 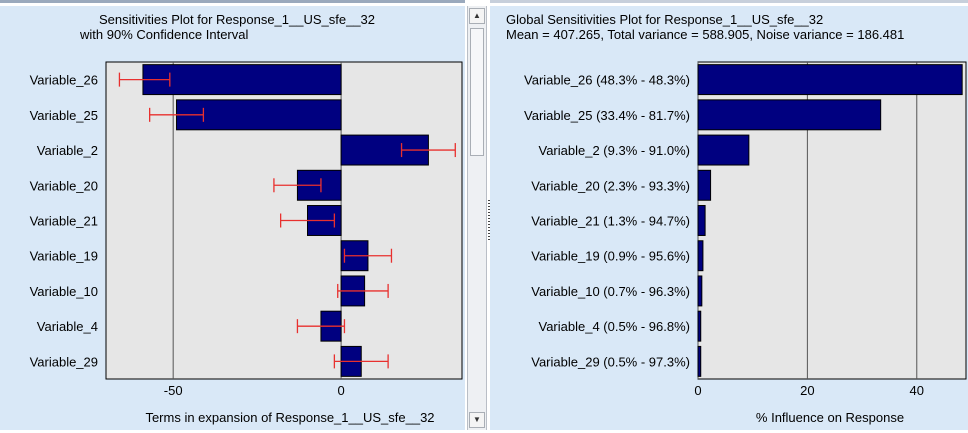 I want to click on right-category-label-2: Variable_2 (9.3% - 91.0%), so click(x=614, y=150).